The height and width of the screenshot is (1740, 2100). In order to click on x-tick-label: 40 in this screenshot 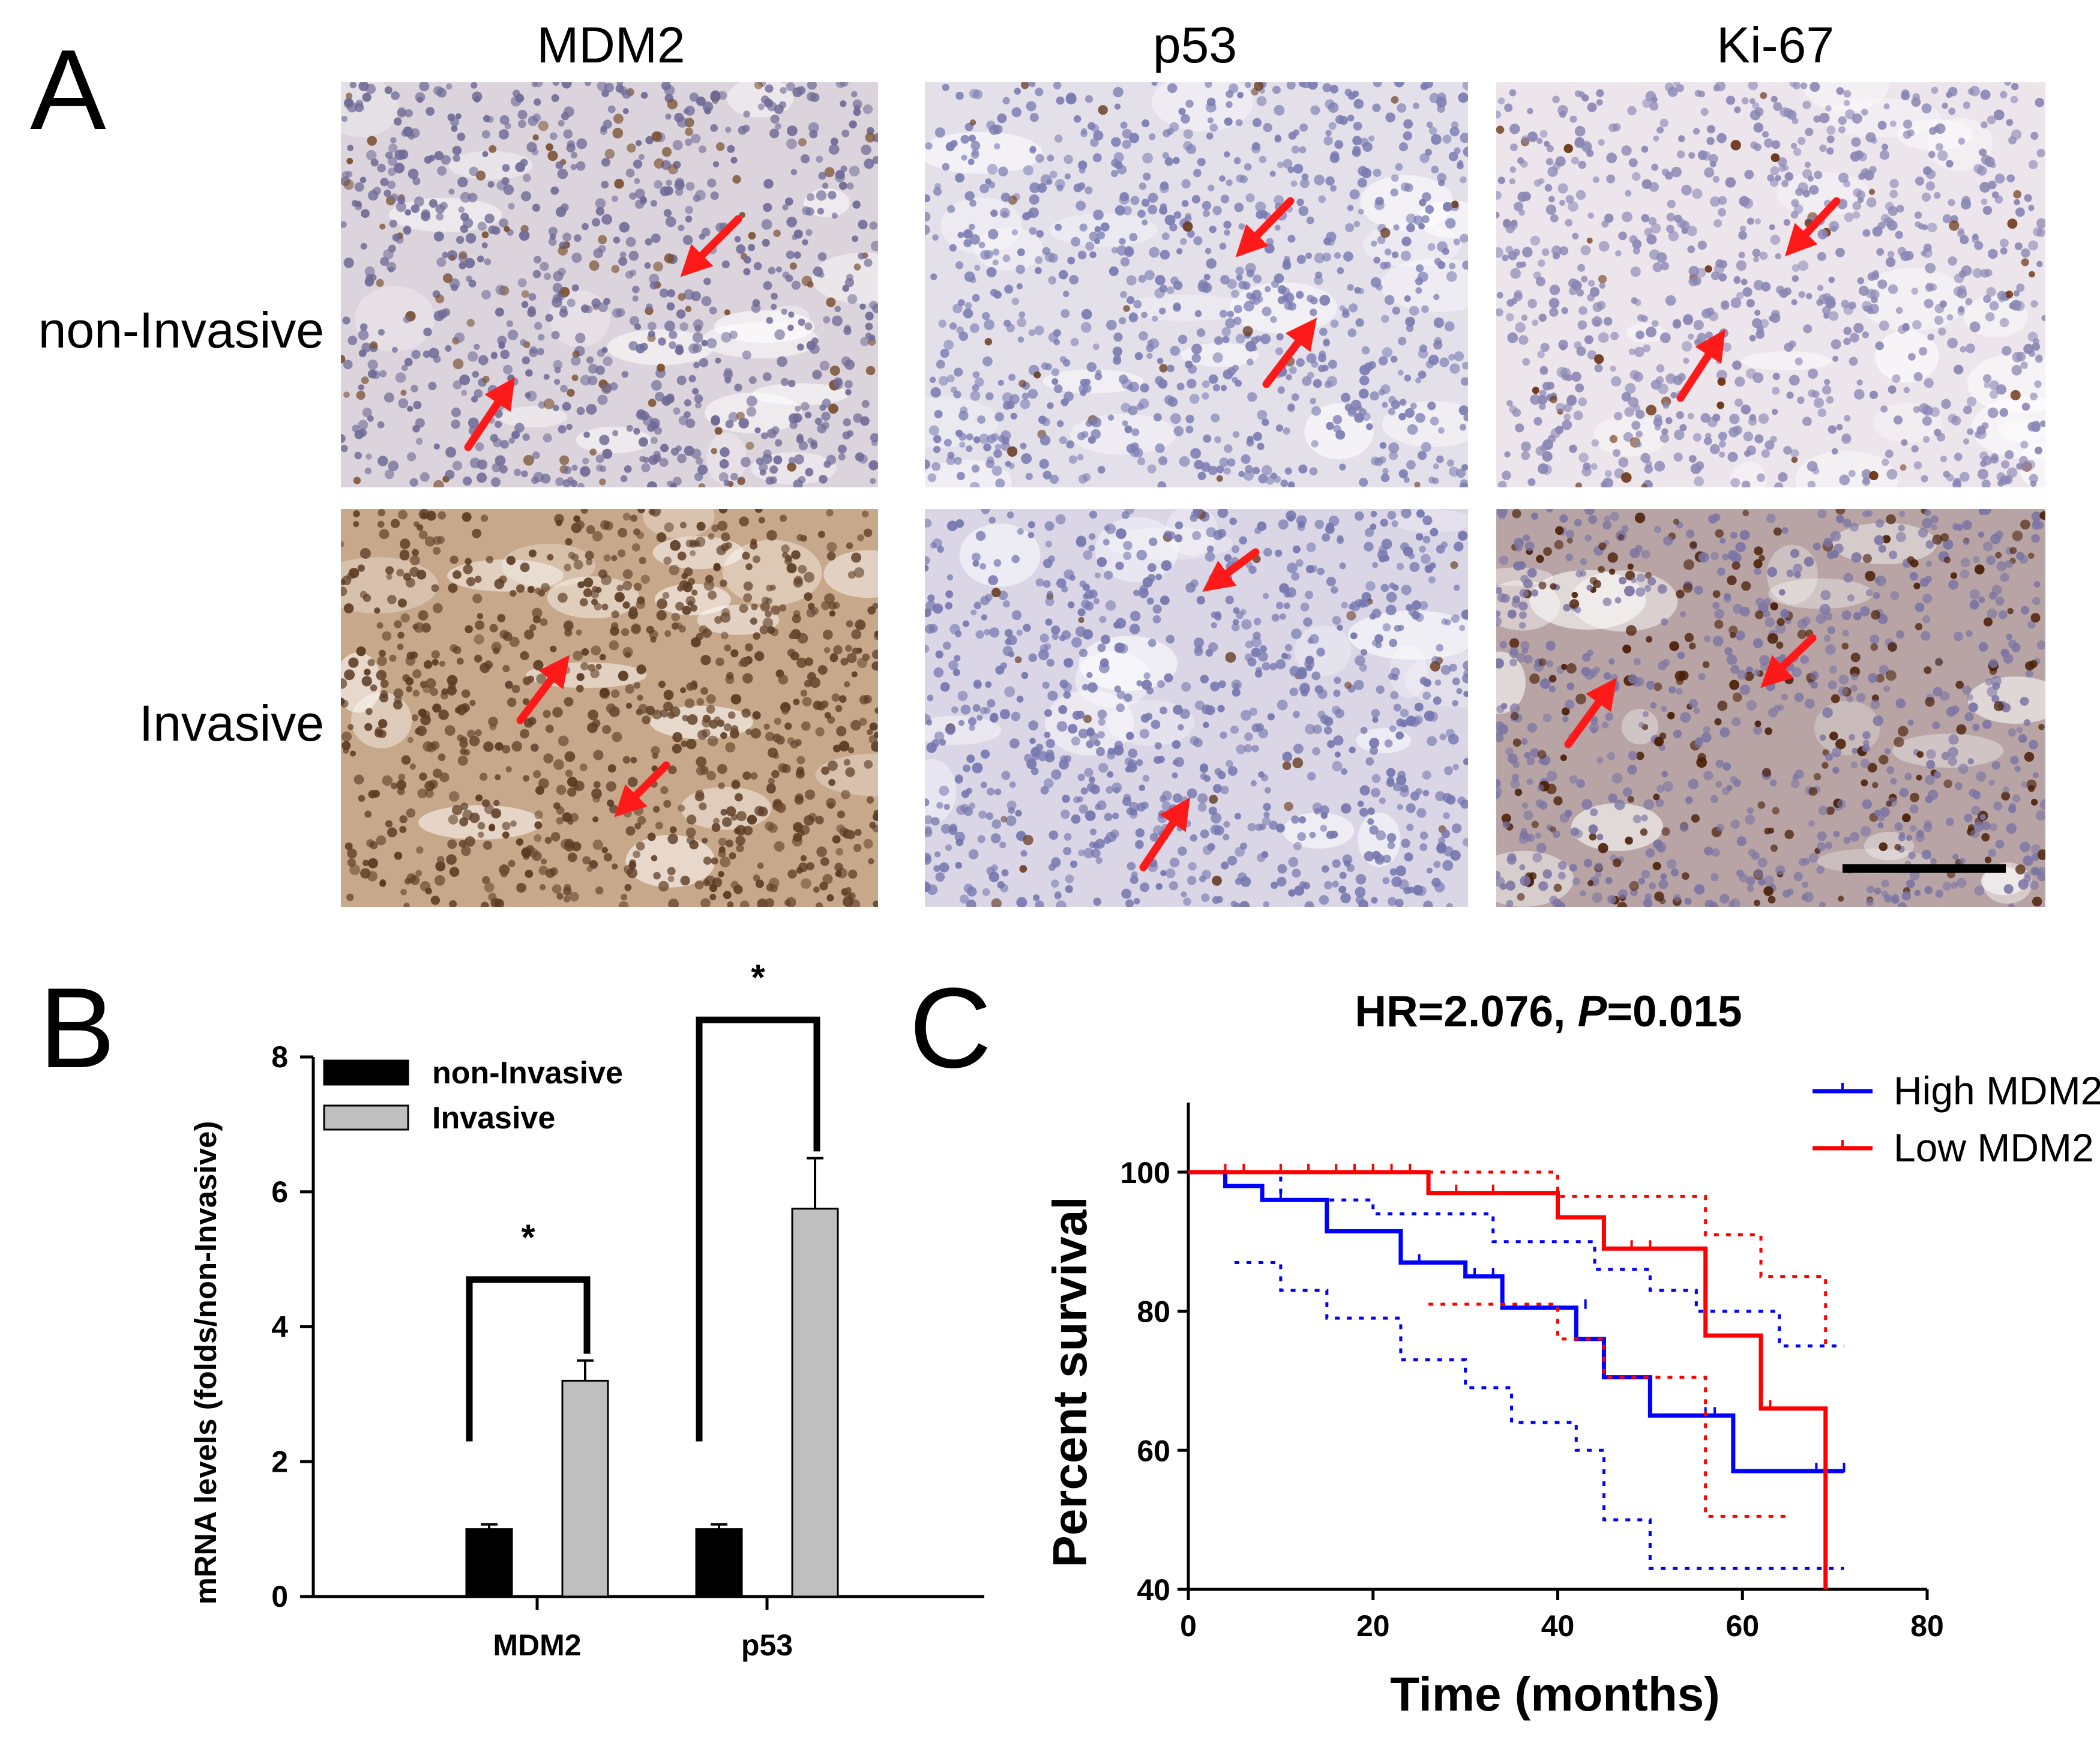, I will do `click(1558, 1626)`.